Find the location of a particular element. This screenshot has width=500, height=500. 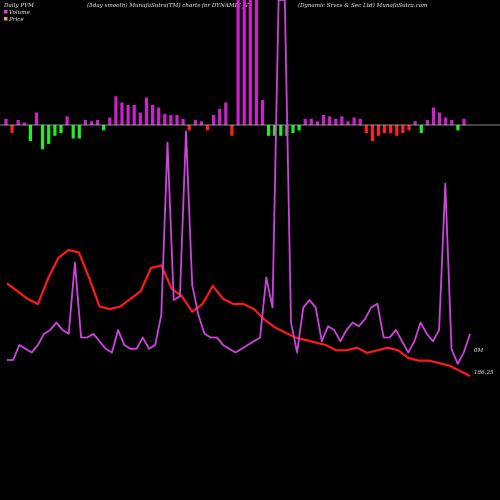

legend-price-label: Price is located at coordinates (16, 20).